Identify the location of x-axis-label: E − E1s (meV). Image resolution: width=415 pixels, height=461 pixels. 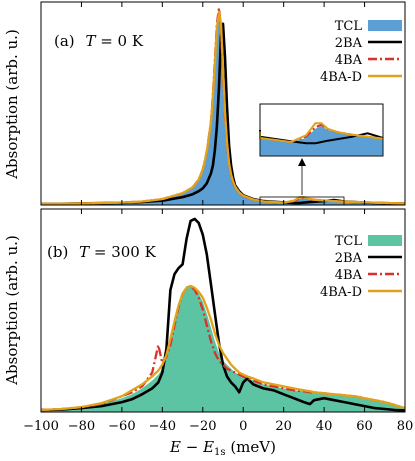
(222, 448).